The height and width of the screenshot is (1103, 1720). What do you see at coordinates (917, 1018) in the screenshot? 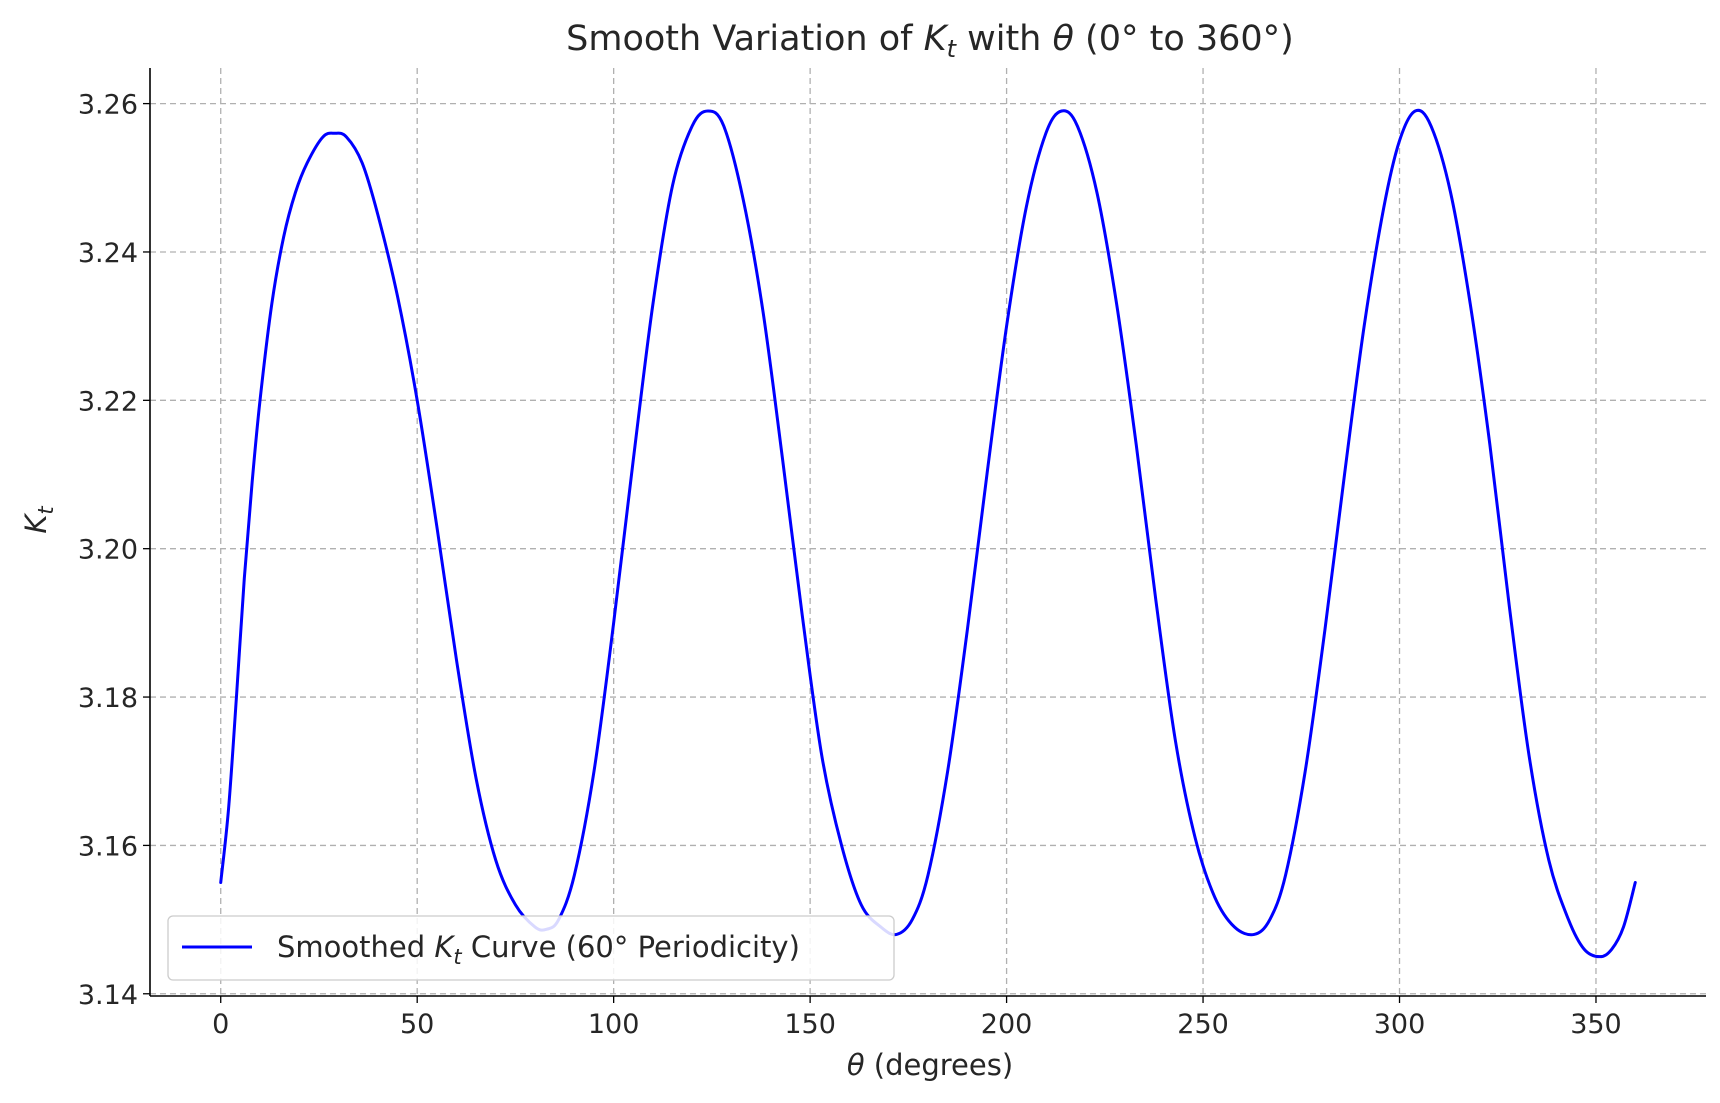
I see `x-ticks: 0 50 100 150 200 250 300 350` at bounding box center [917, 1018].